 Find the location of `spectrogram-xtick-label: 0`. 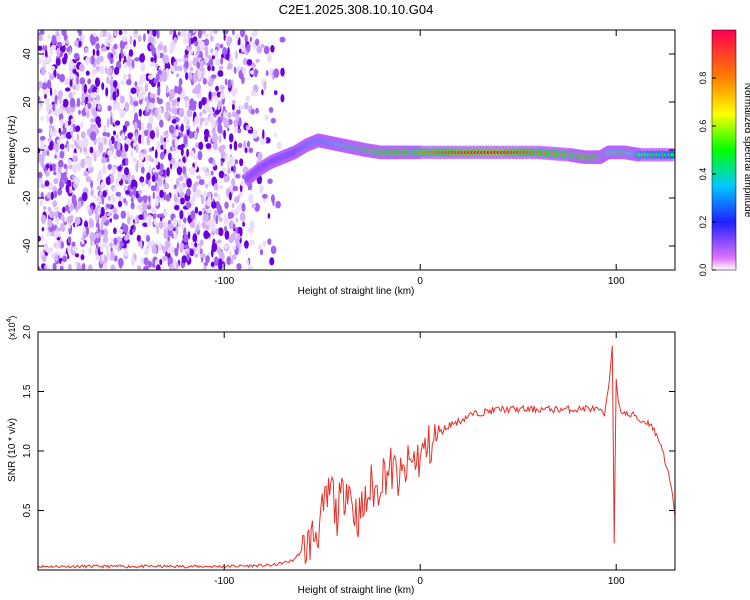

spectrogram-xtick-label: 0 is located at coordinates (420, 281).